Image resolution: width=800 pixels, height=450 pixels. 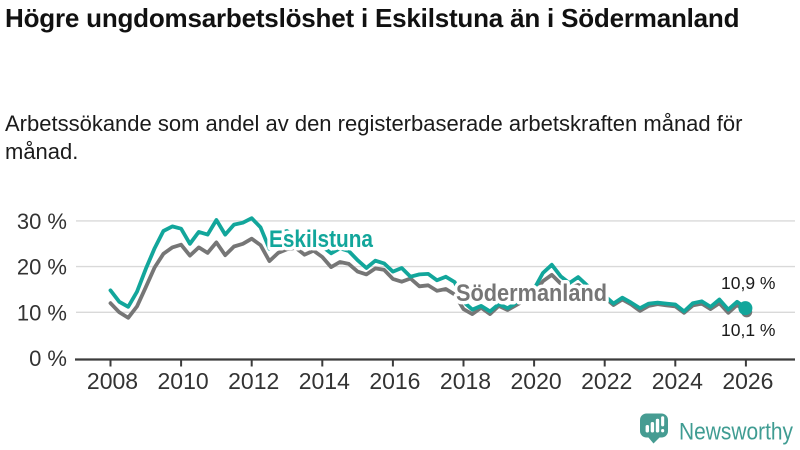 I want to click on y-axis-label: 30 %, so click(x=42, y=221).